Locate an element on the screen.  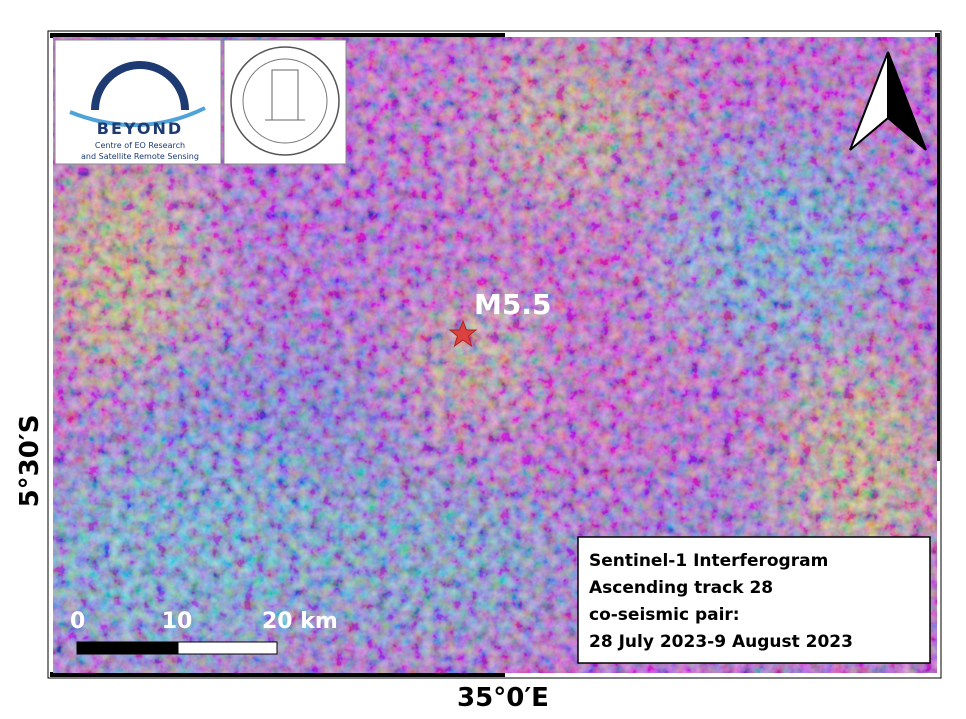
beyond-arc is located at coordinates (140, 86).